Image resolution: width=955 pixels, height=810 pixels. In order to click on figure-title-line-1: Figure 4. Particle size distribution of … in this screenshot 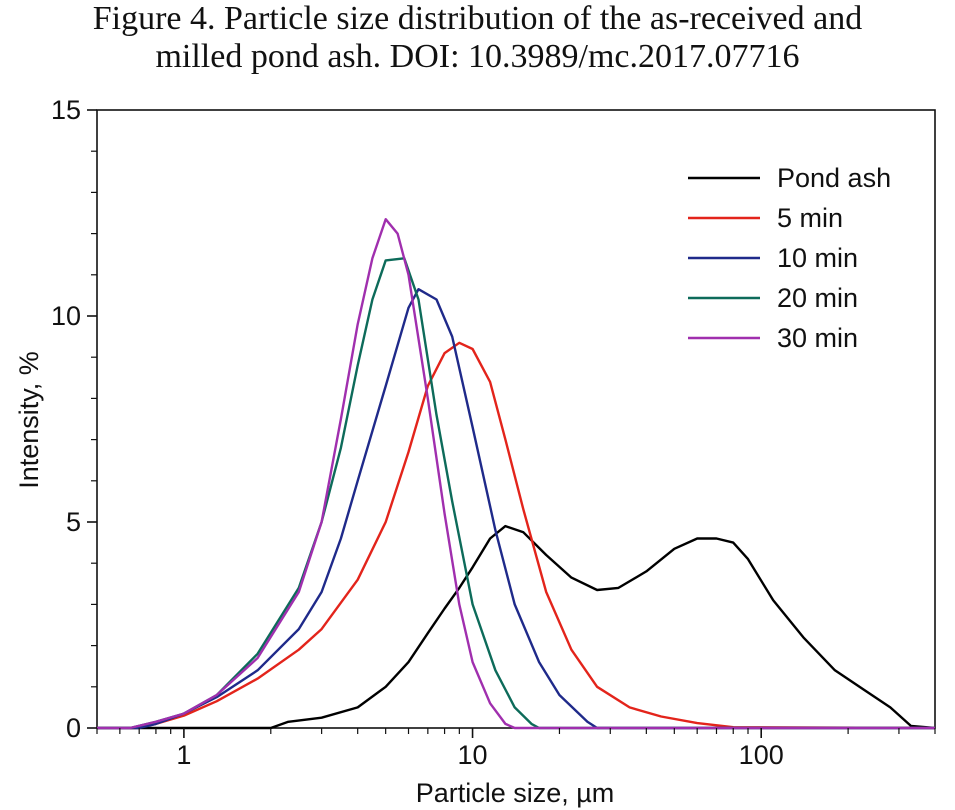, I will do `click(477, 18)`.